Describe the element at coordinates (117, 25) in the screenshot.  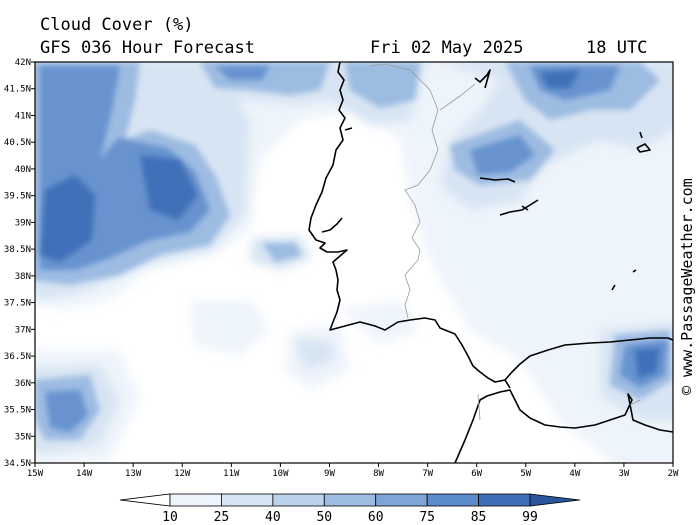
I see `map-title: Cloud Cover (%)` at that location.